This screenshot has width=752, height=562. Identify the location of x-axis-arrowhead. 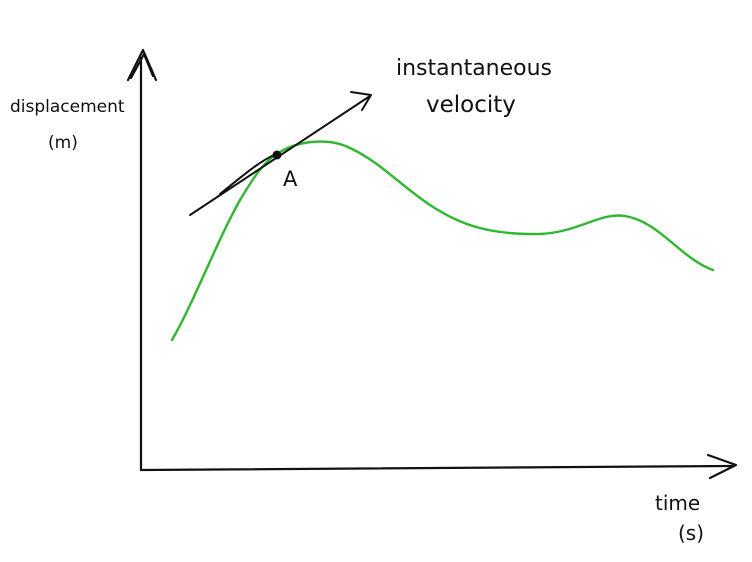
(722, 466).